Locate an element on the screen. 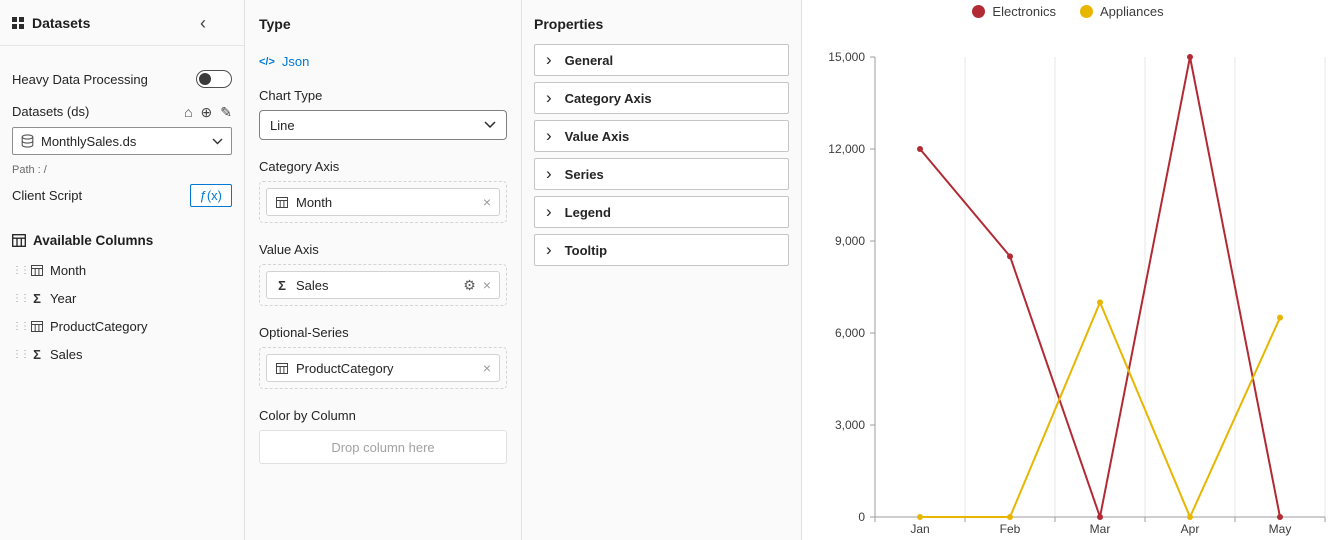 Image resolution: width=1334 pixels, height=540 pixels. color-by-column-dropzone: Drop column here is located at coordinates (383, 447).